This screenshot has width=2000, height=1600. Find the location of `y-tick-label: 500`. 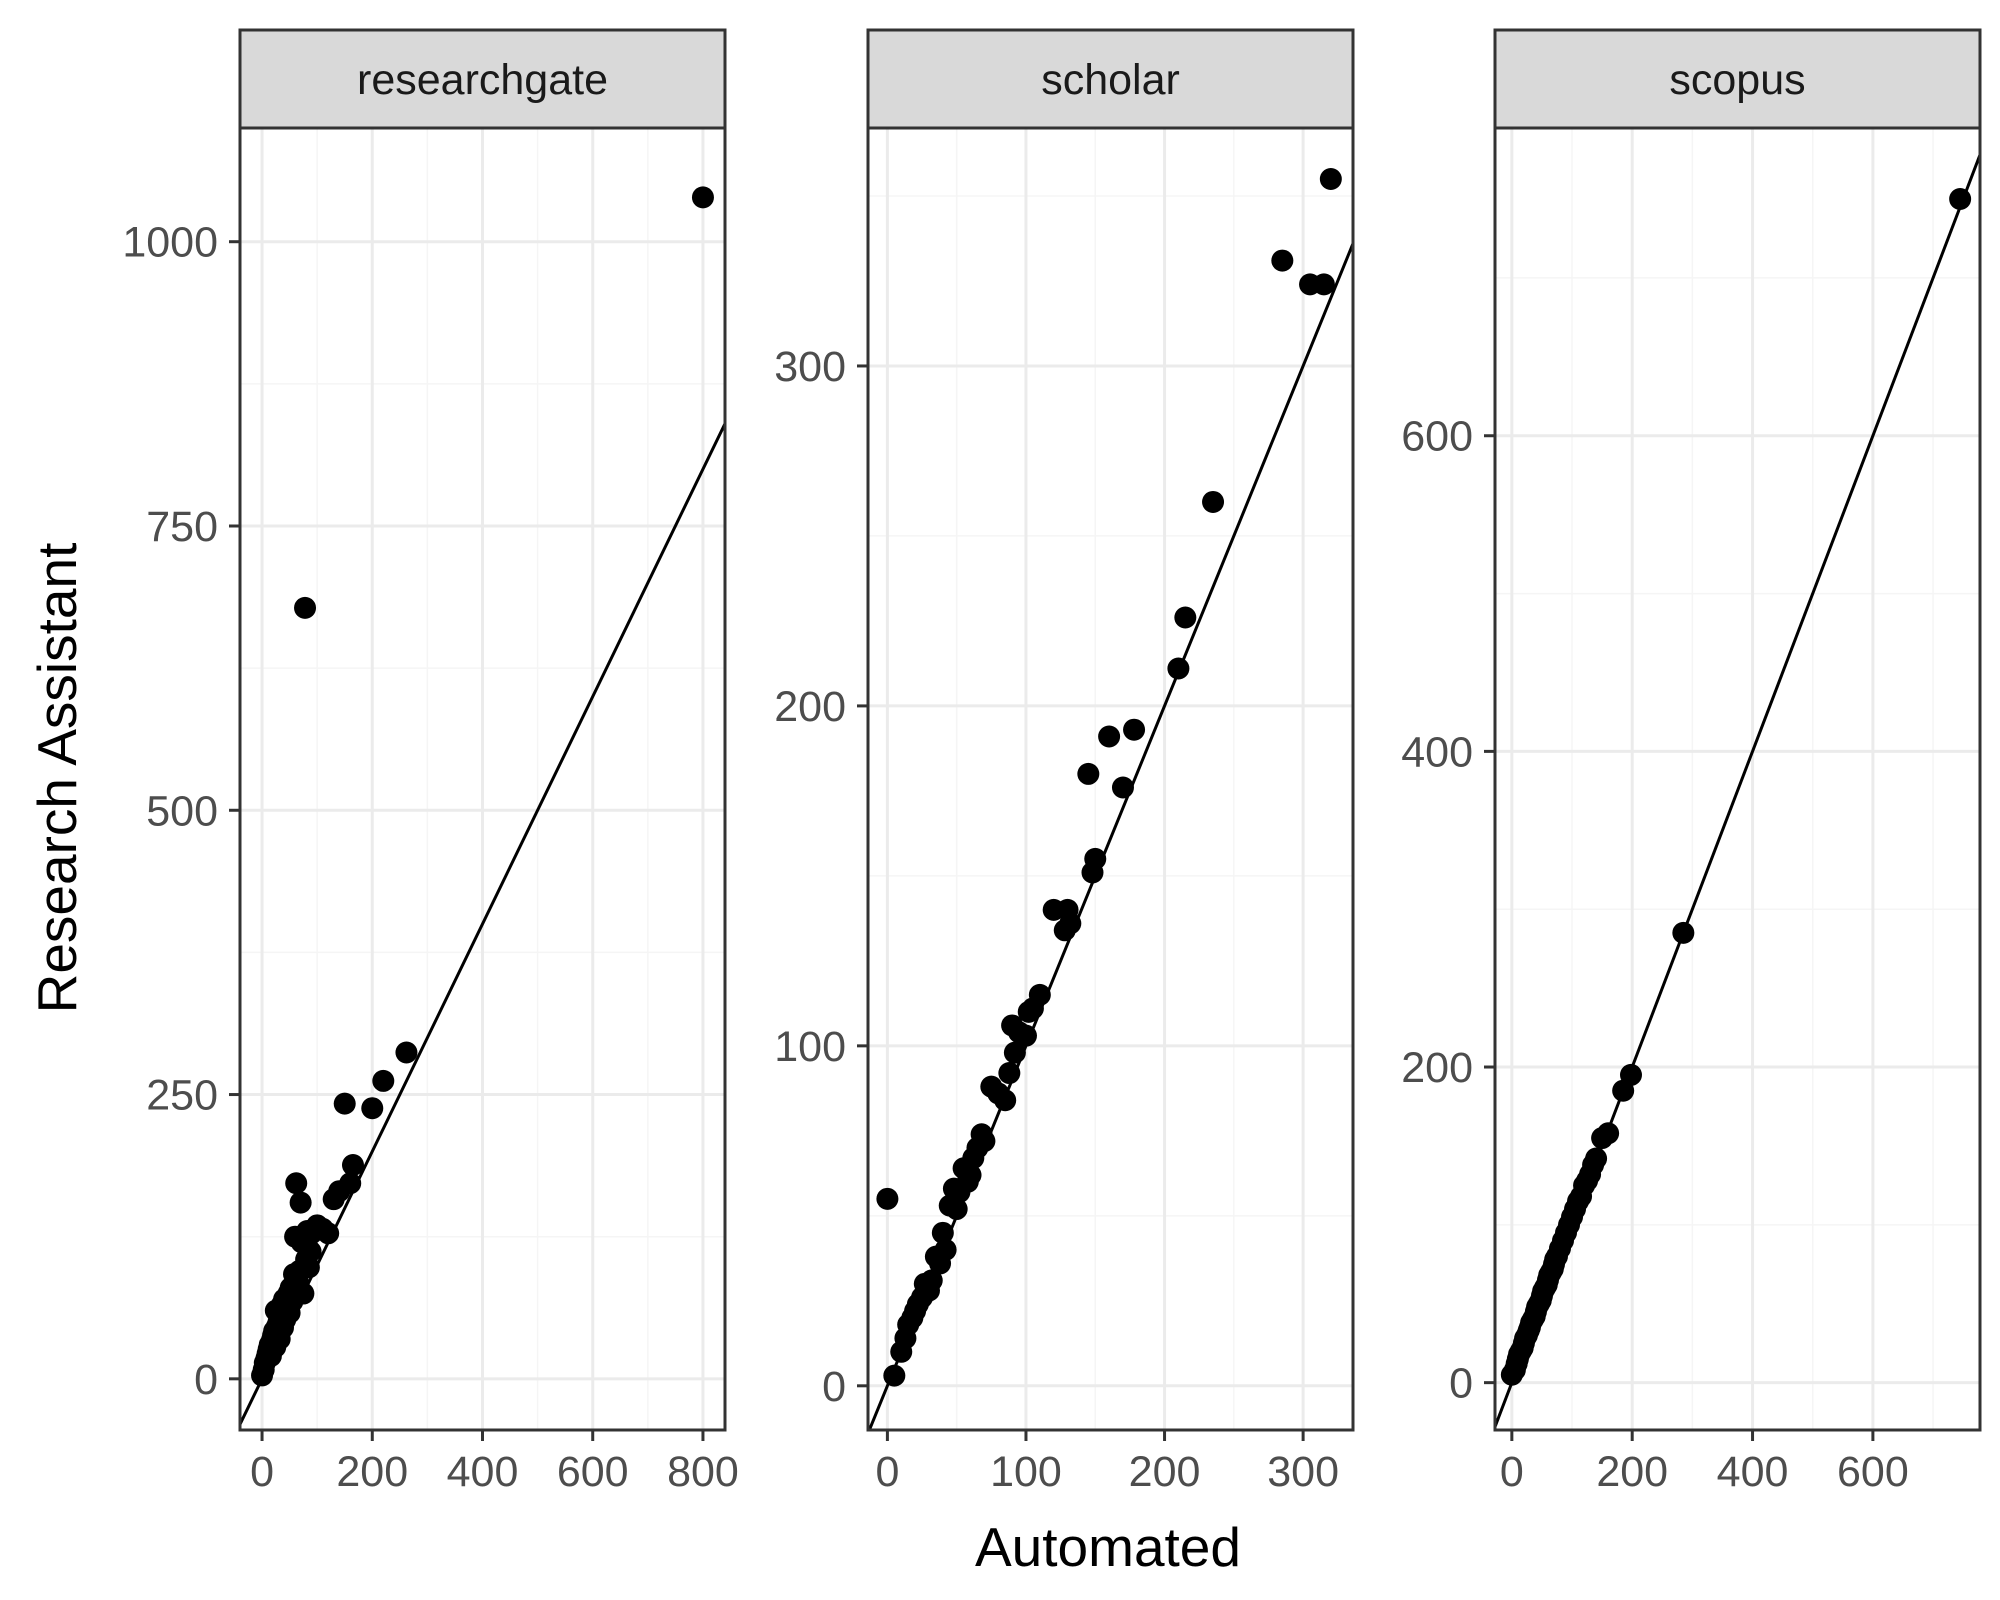

y-tick-label: 500 is located at coordinates (182, 811).